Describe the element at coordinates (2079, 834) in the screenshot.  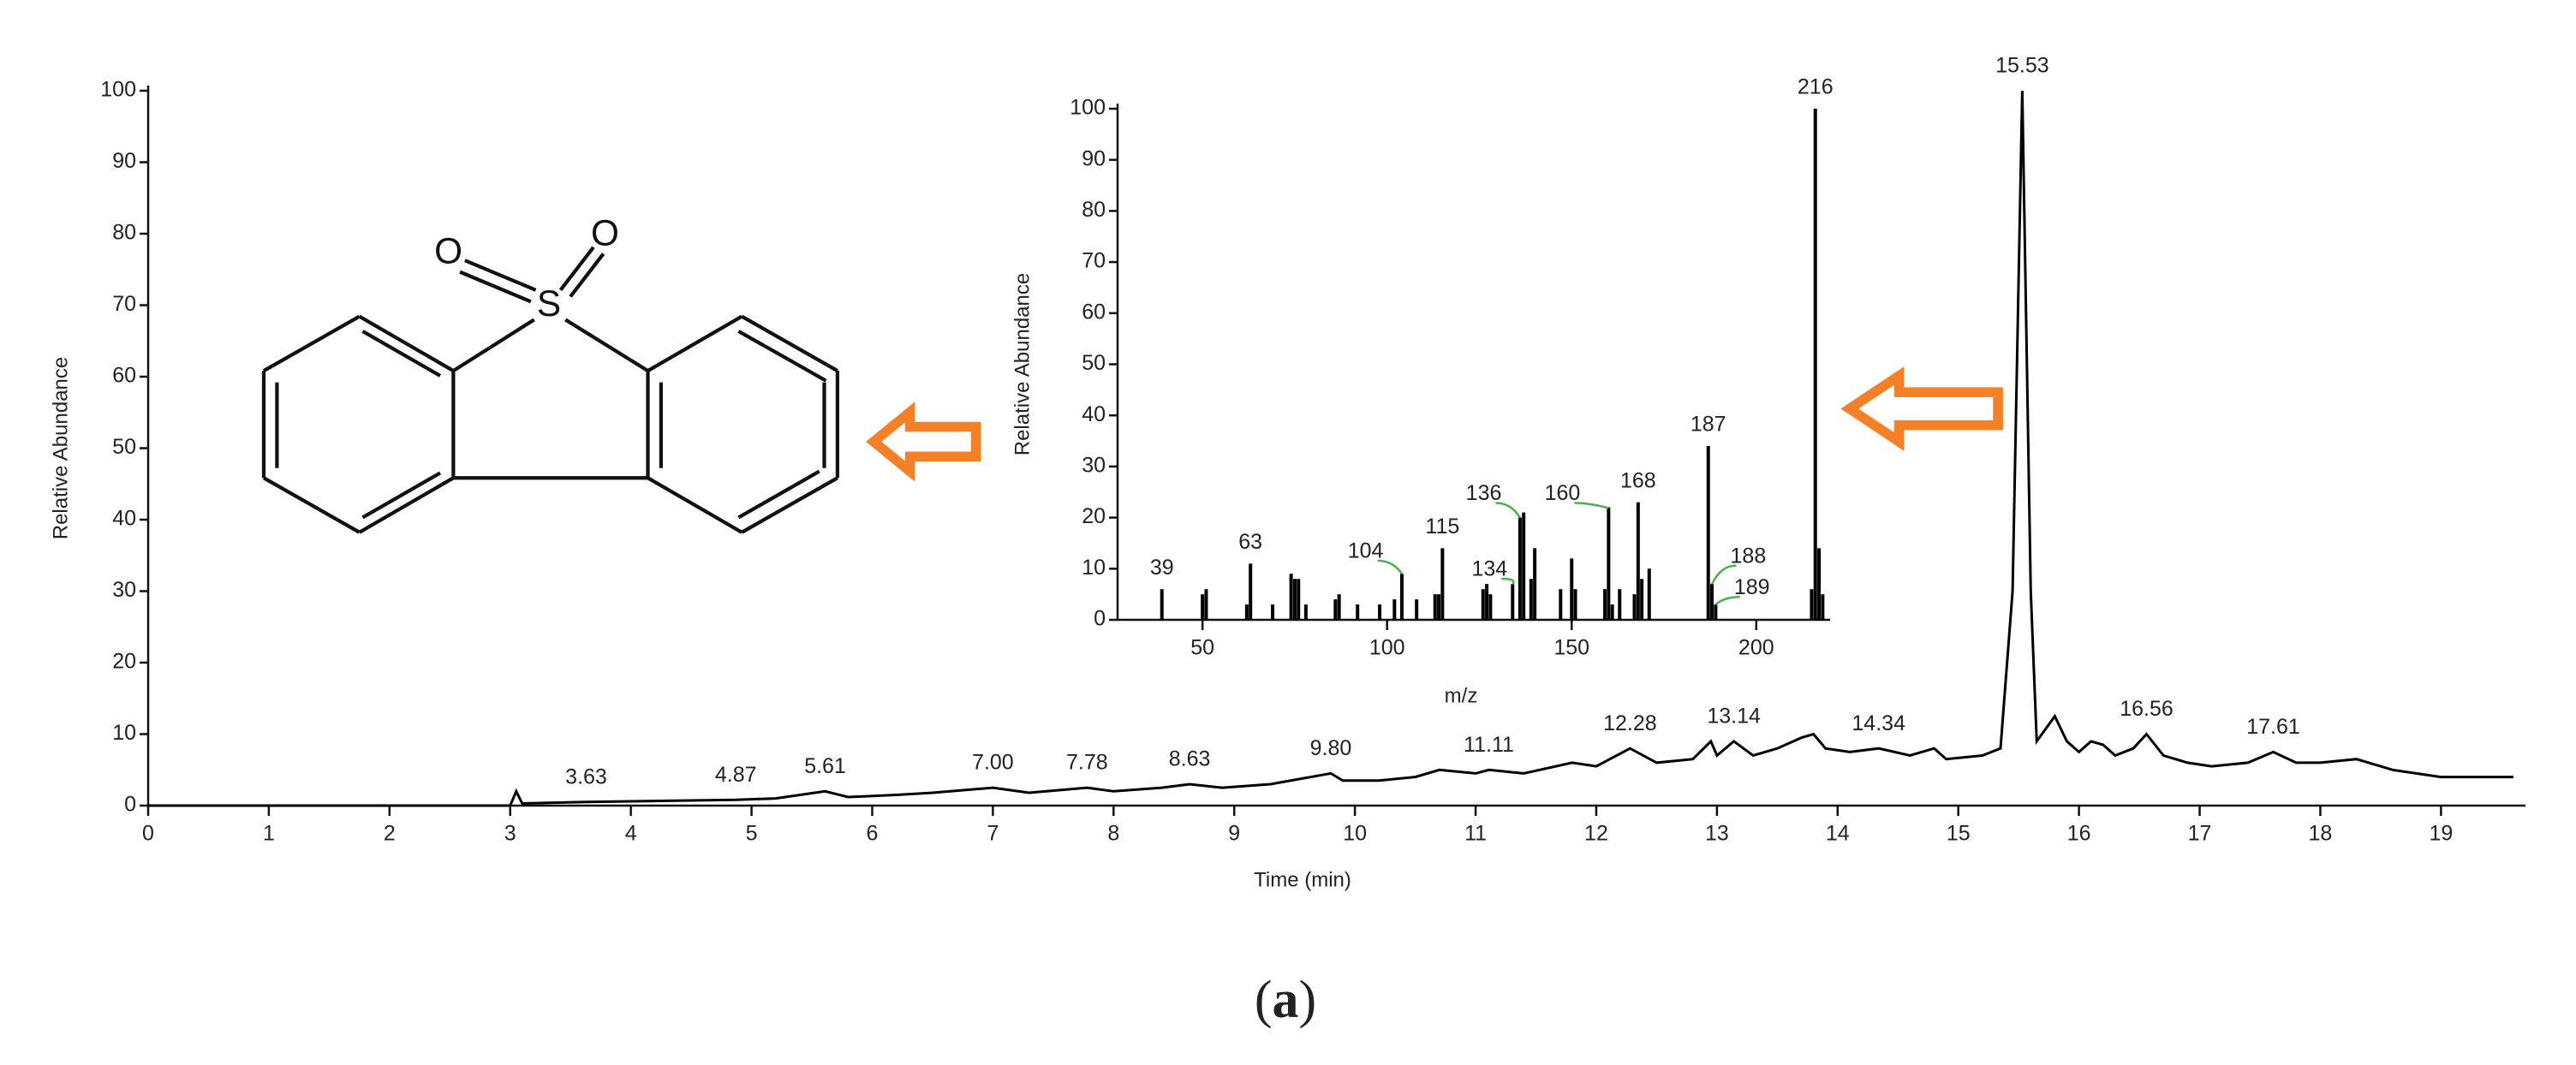
I see `x-tick-label: 16` at that location.